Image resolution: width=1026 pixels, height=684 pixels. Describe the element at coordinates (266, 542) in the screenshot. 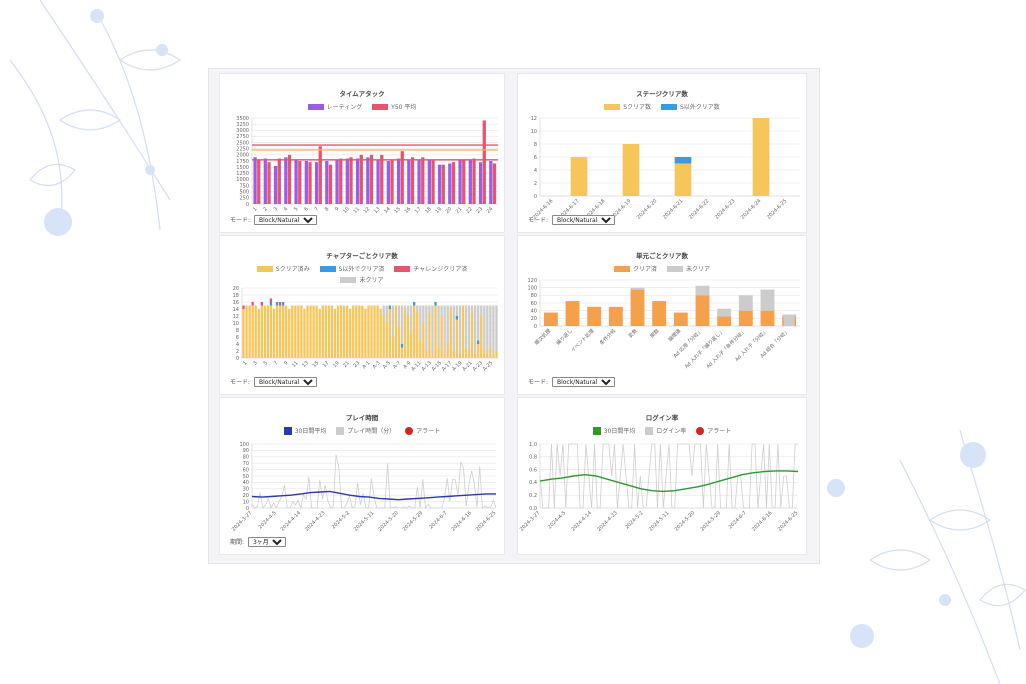

I see `period-select: 3ヶ月` at that location.